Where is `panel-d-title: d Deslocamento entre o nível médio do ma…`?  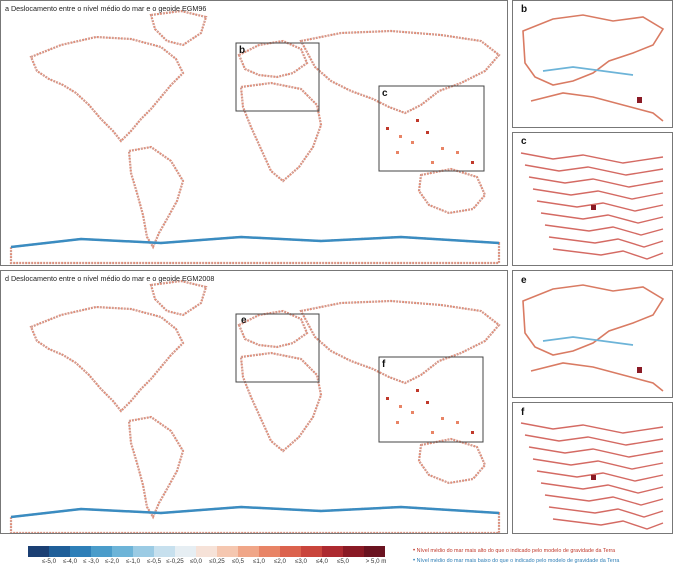
panel-d-title: d Deslocamento entre o nível médio do ma… is located at coordinates (110, 278).